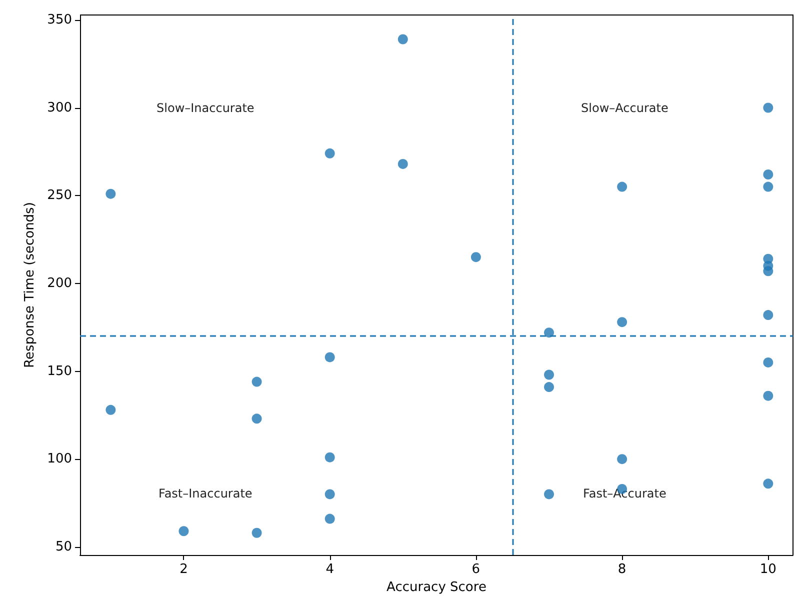 The width and height of the screenshot is (795, 606). I want to click on y-tick-label: 250, so click(59, 196).